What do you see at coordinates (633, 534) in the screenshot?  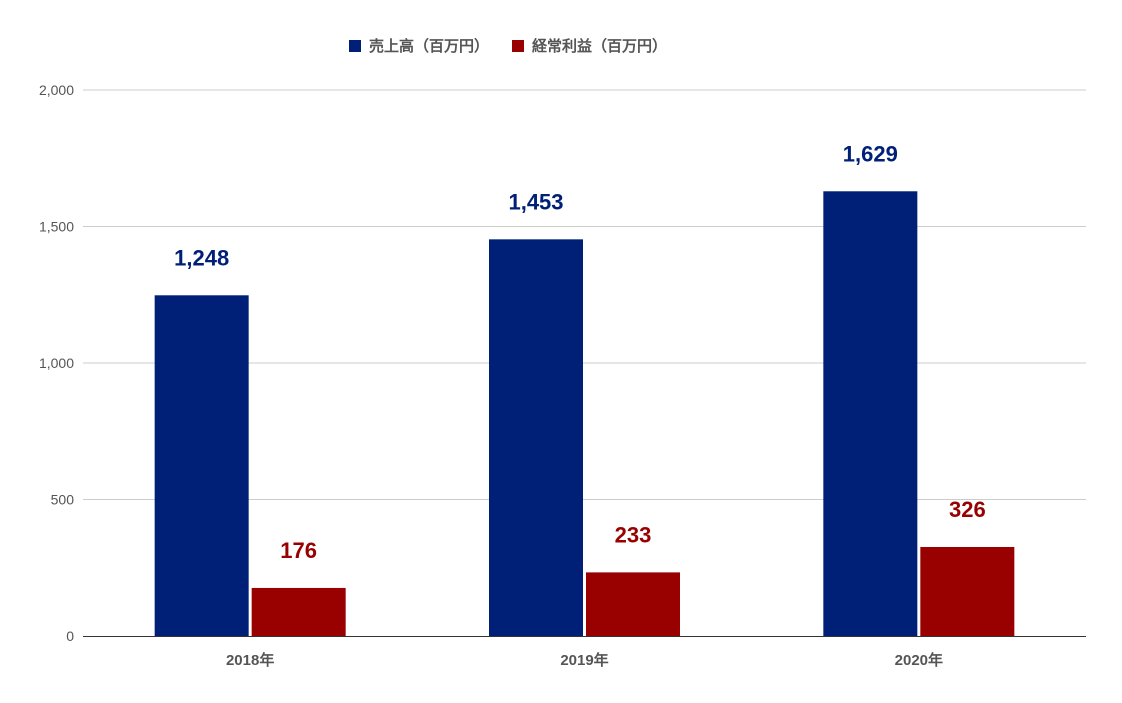 I see `data-label: 233` at bounding box center [633, 534].